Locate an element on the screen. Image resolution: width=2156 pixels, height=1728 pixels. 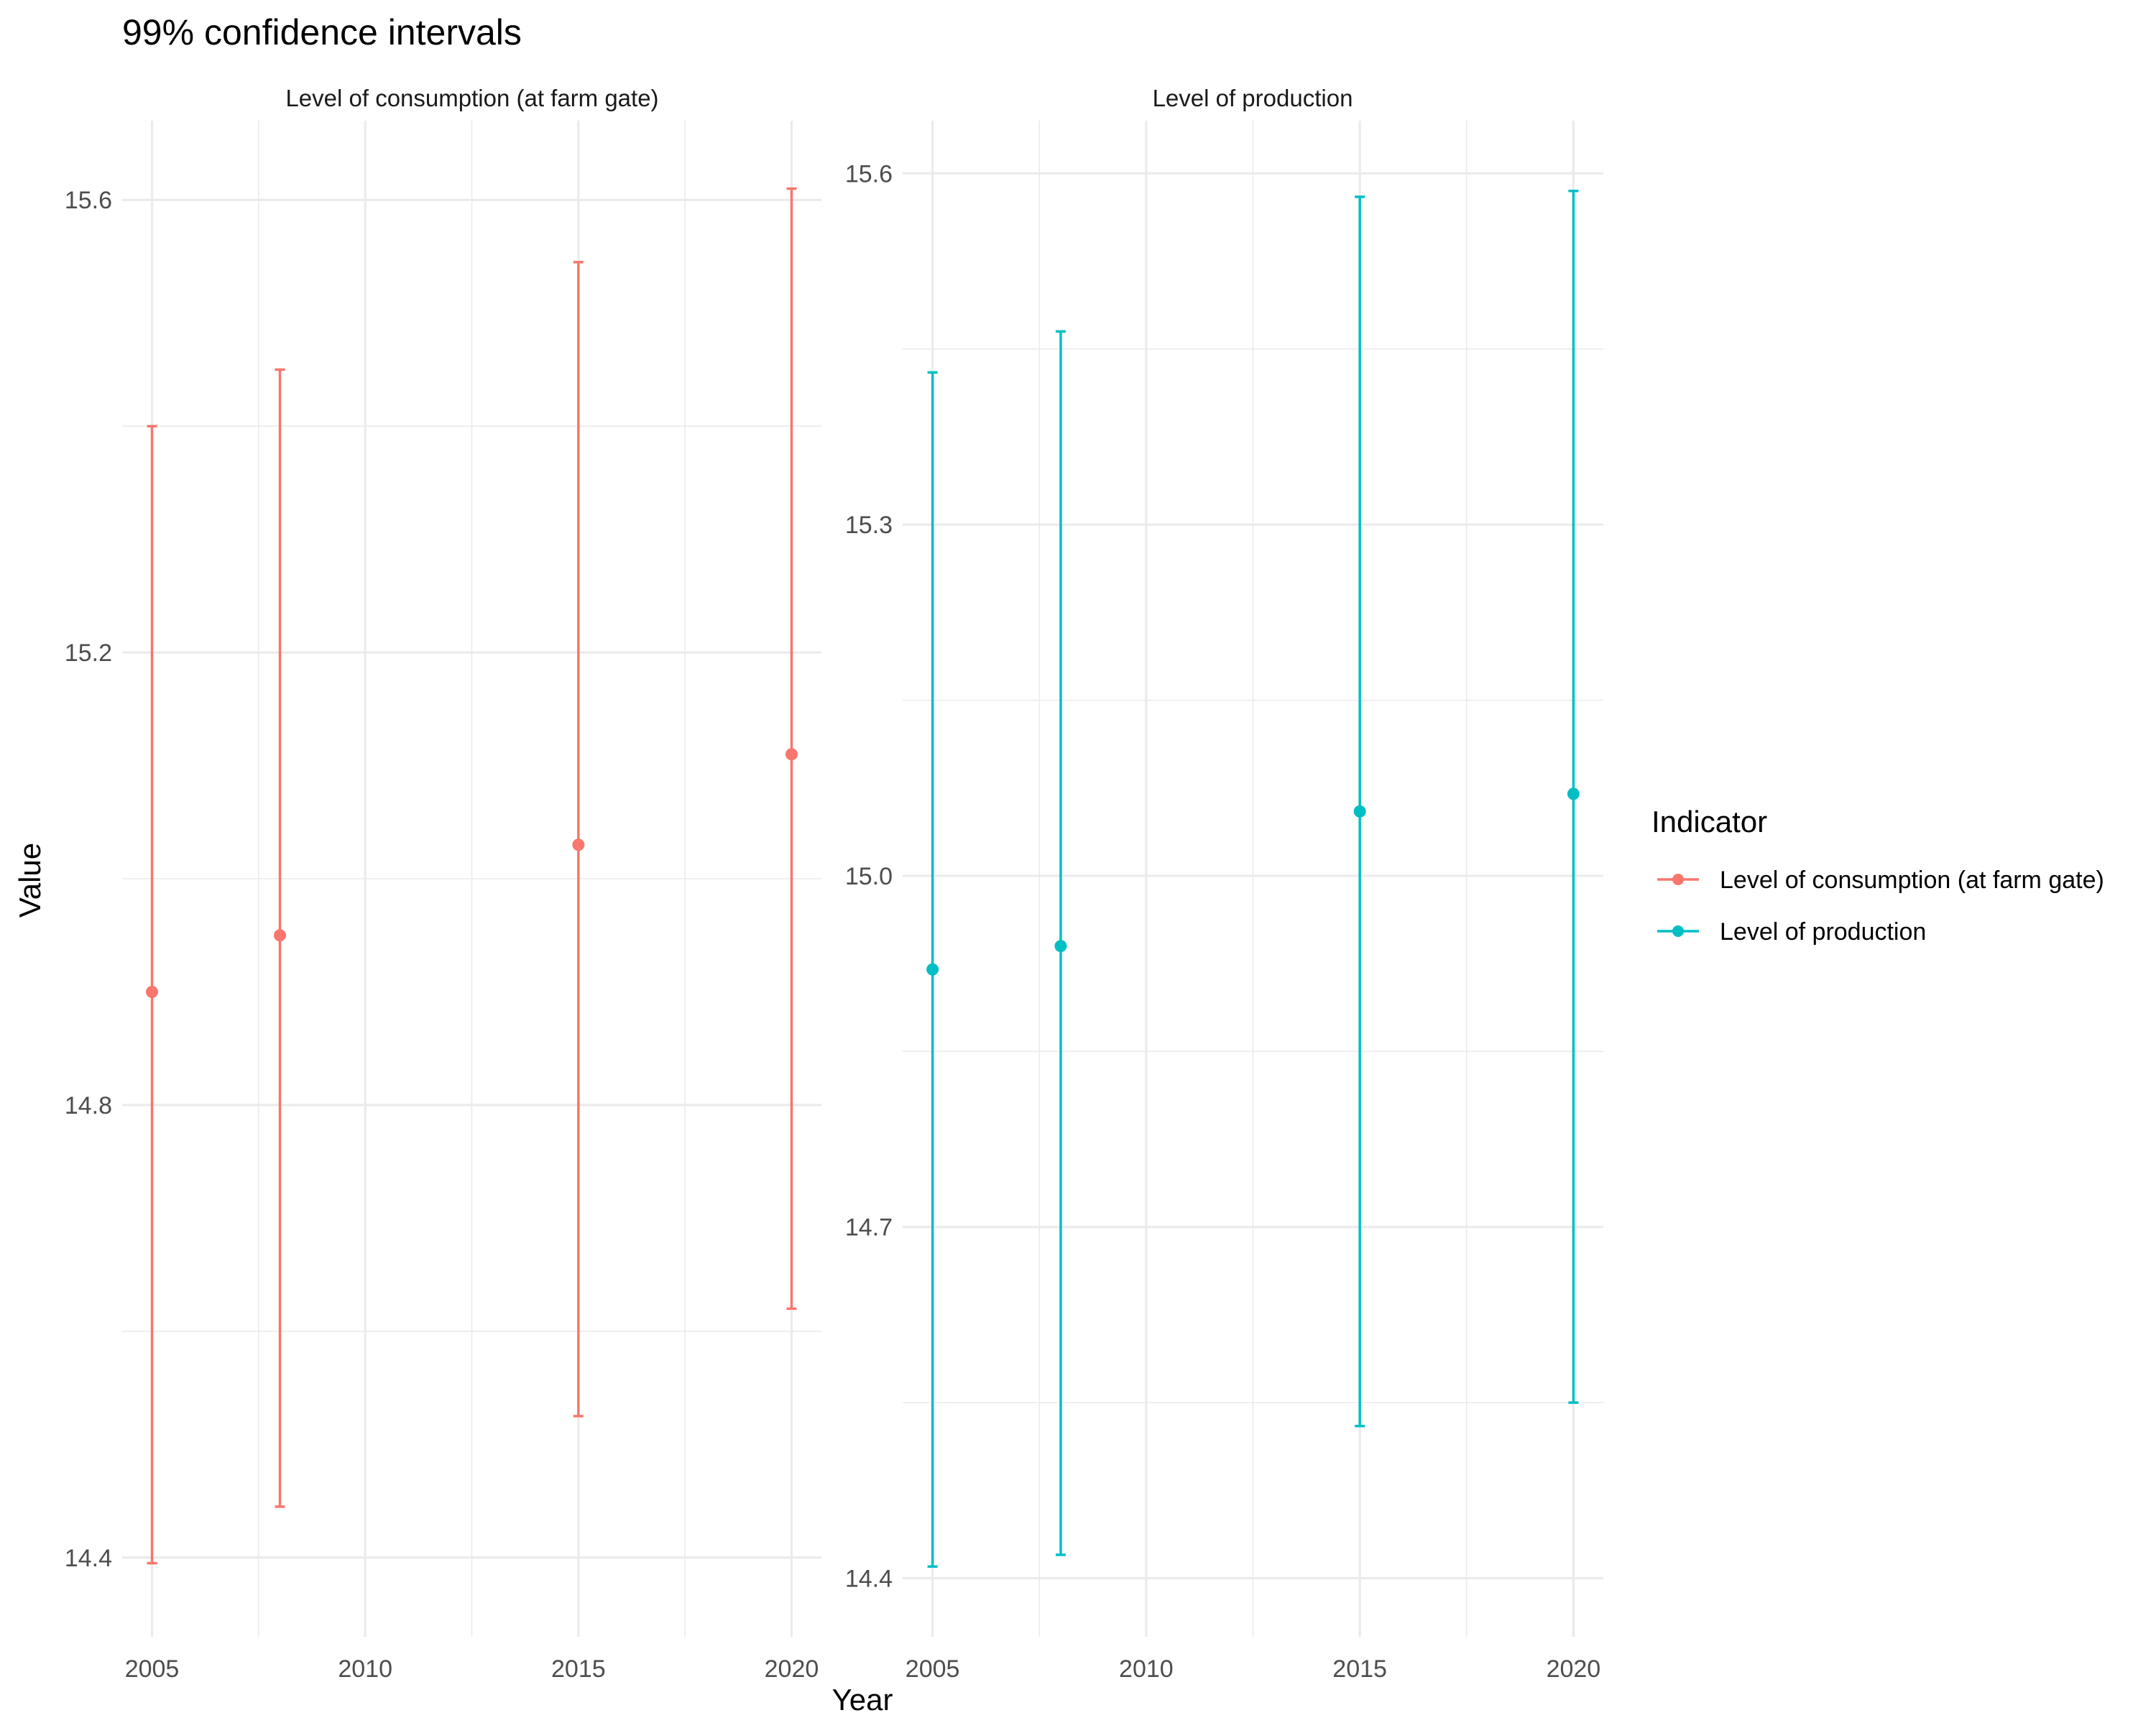
x-tick-label-consumption: 2020 is located at coordinates (792, 1669).